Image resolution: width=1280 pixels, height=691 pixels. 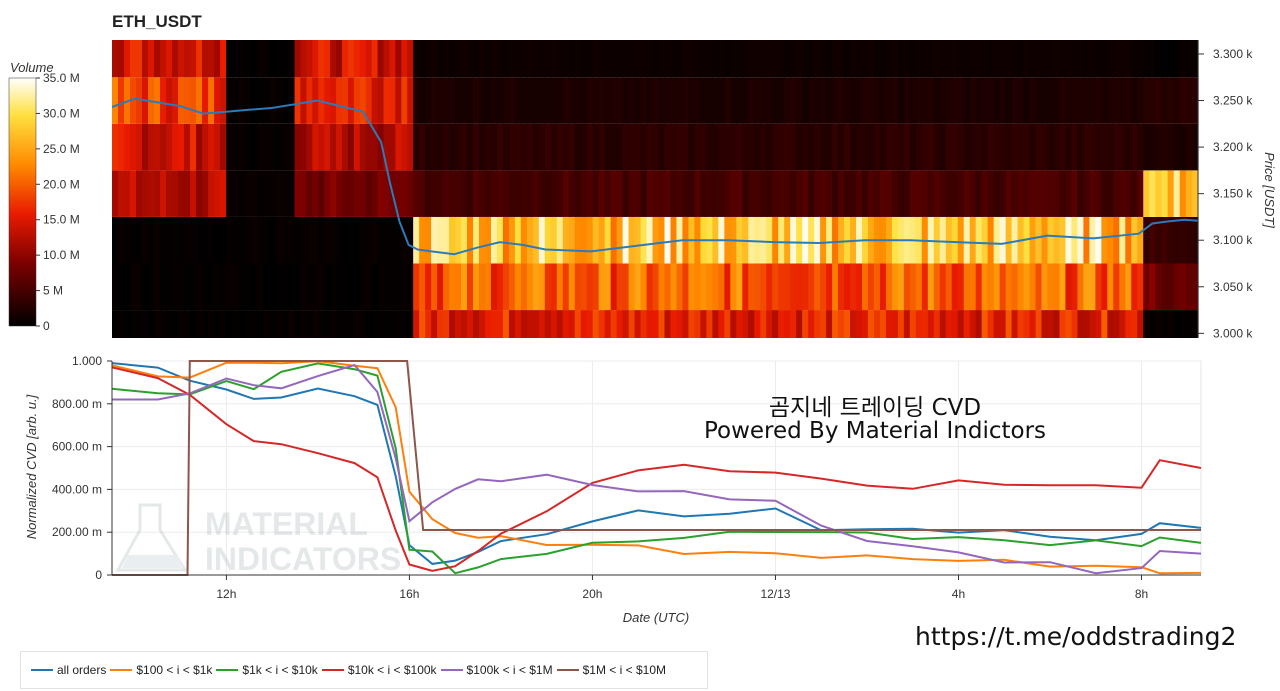 What do you see at coordinates (161, 670) in the screenshot?
I see `legend-item: $100 < i < $1k` at bounding box center [161, 670].